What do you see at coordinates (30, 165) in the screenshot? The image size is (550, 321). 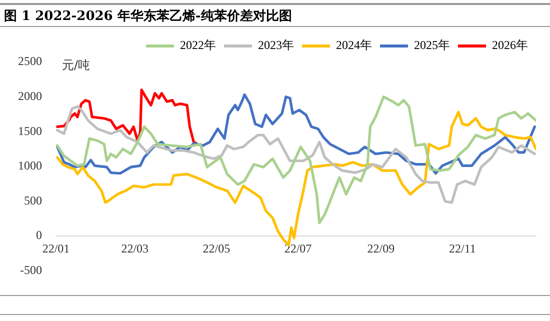 I see `y-tick-label: 1000` at bounding box center [30, 165].